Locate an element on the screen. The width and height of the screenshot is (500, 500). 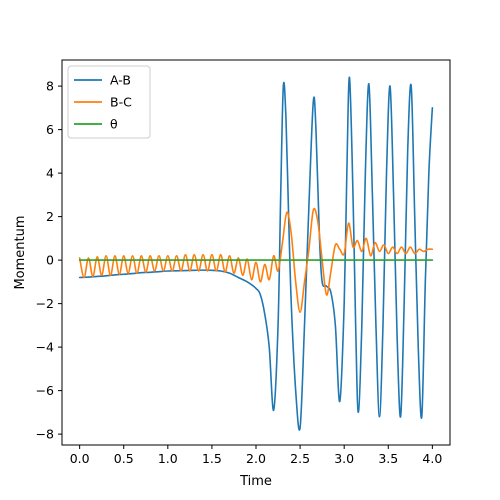
legend-box is located at coordinates (109, 102).